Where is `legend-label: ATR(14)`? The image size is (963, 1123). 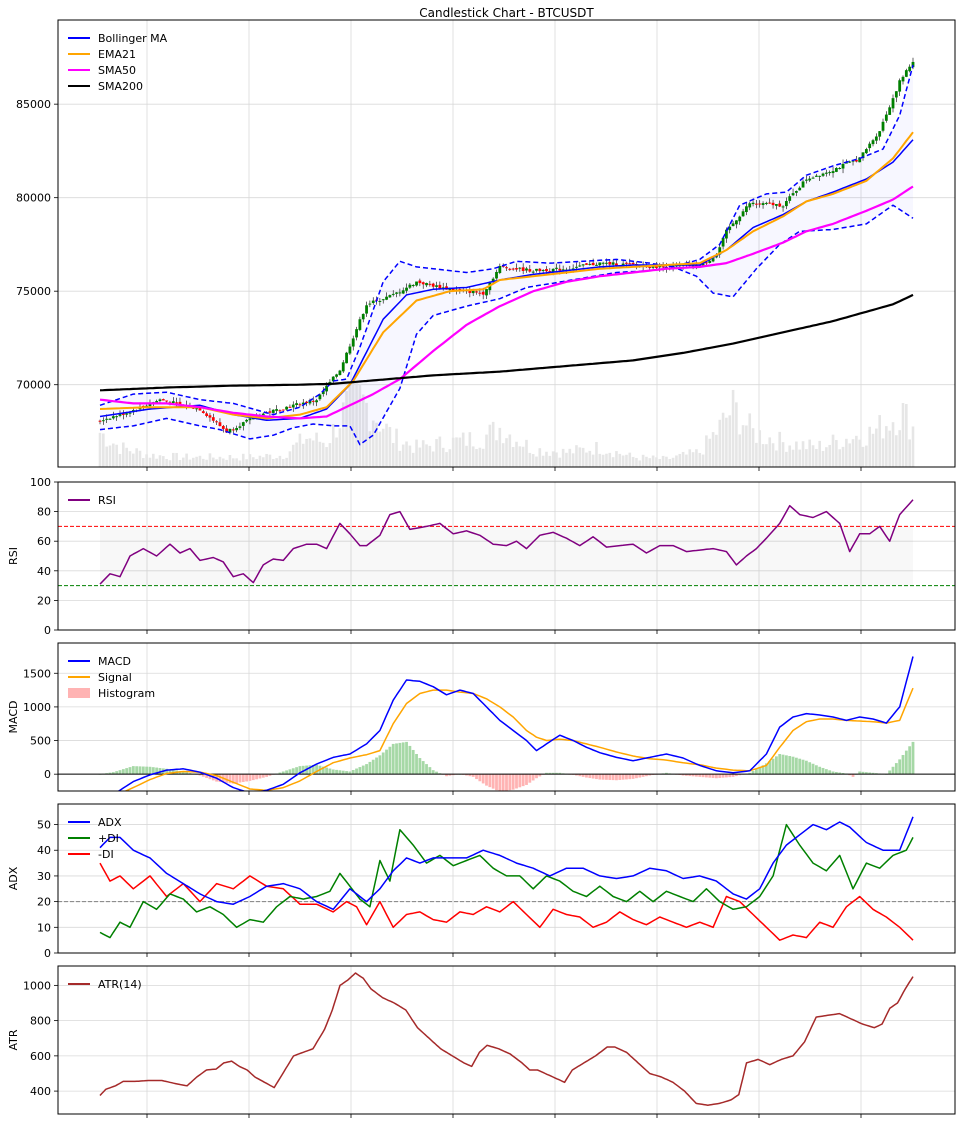
legend-label: ATR(14) is located at coordinates (120, 984).